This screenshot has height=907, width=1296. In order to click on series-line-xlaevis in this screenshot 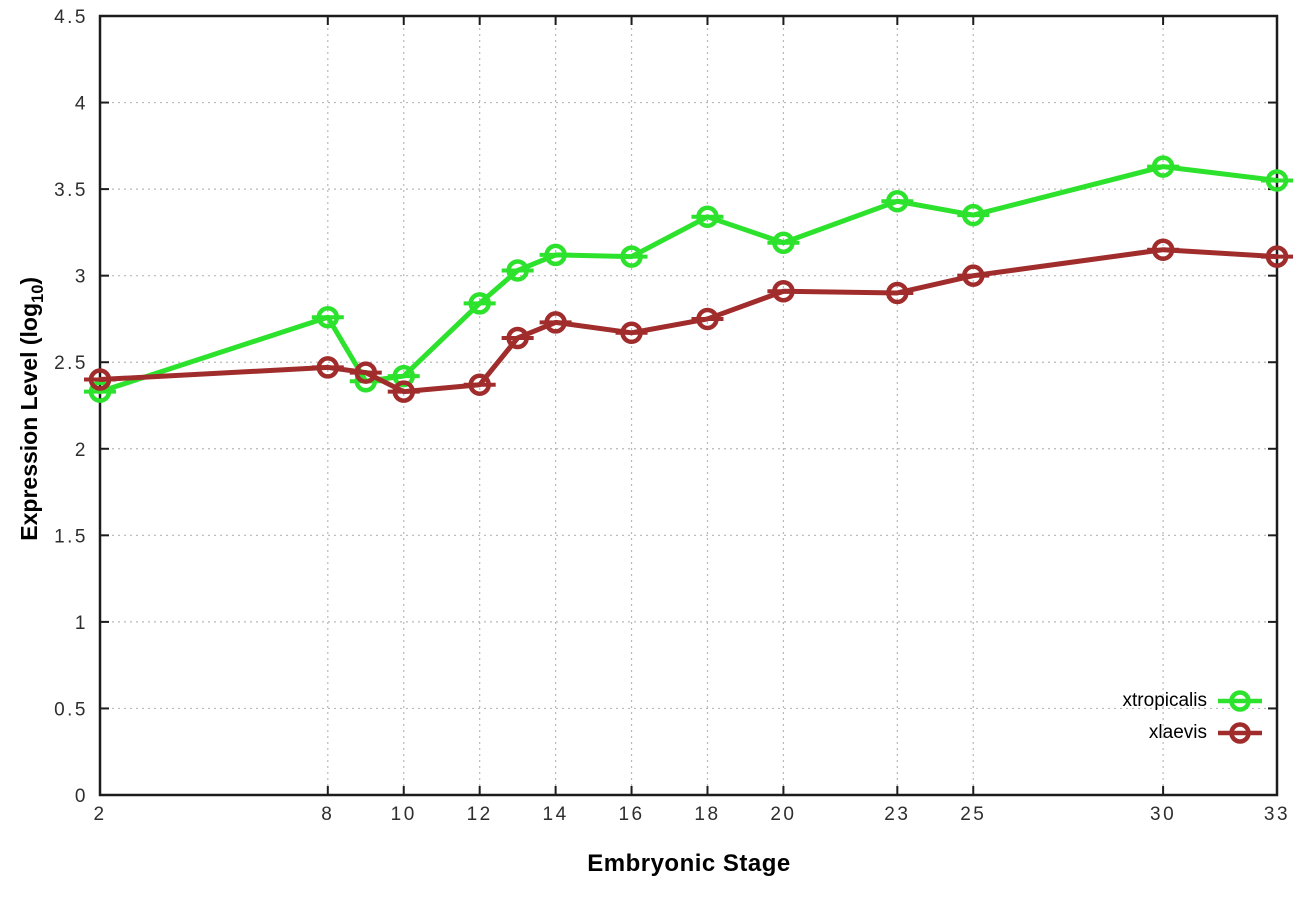, I will do `click(688, 321)`.